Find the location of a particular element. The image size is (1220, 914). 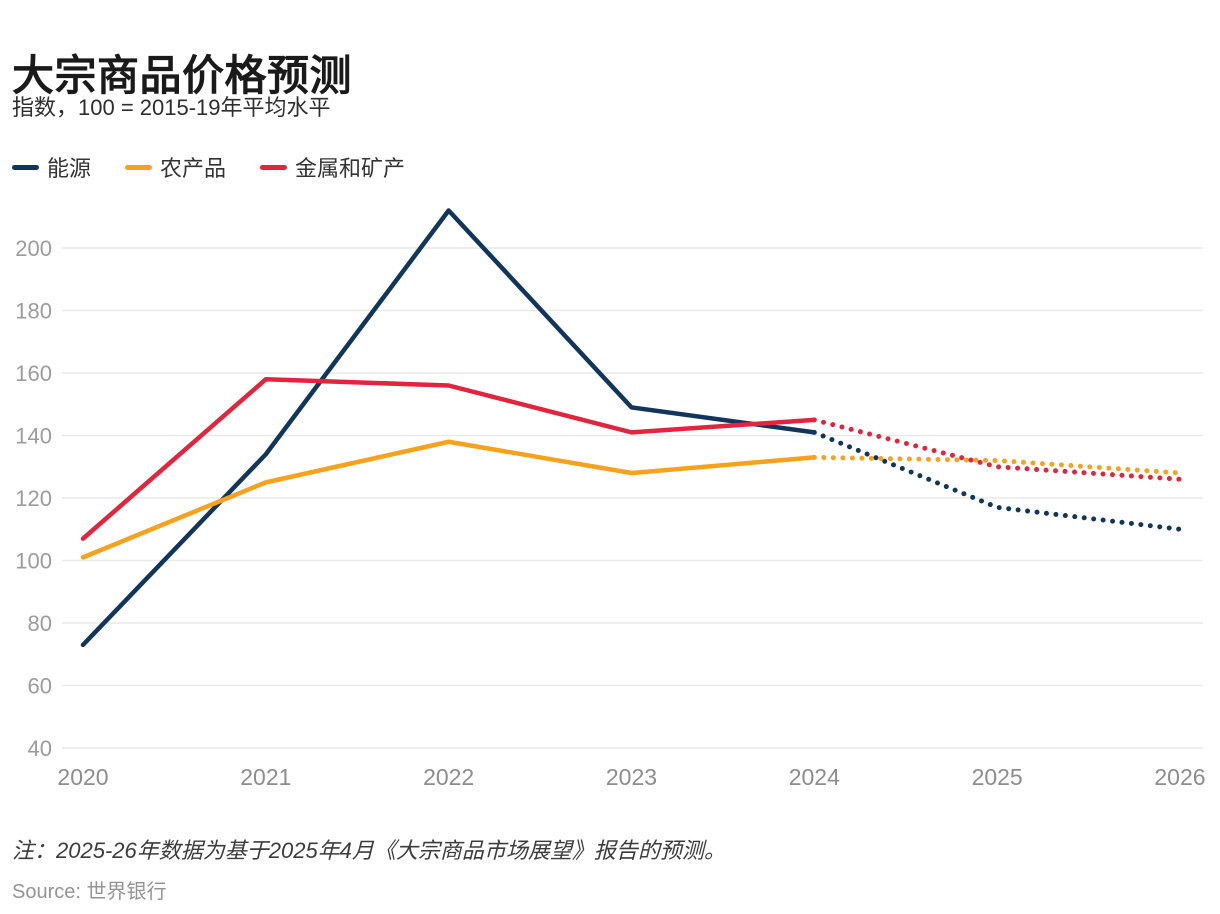

chart-legend: 能源 农产品 金属和矿产 is located at coordinates (208, 167).